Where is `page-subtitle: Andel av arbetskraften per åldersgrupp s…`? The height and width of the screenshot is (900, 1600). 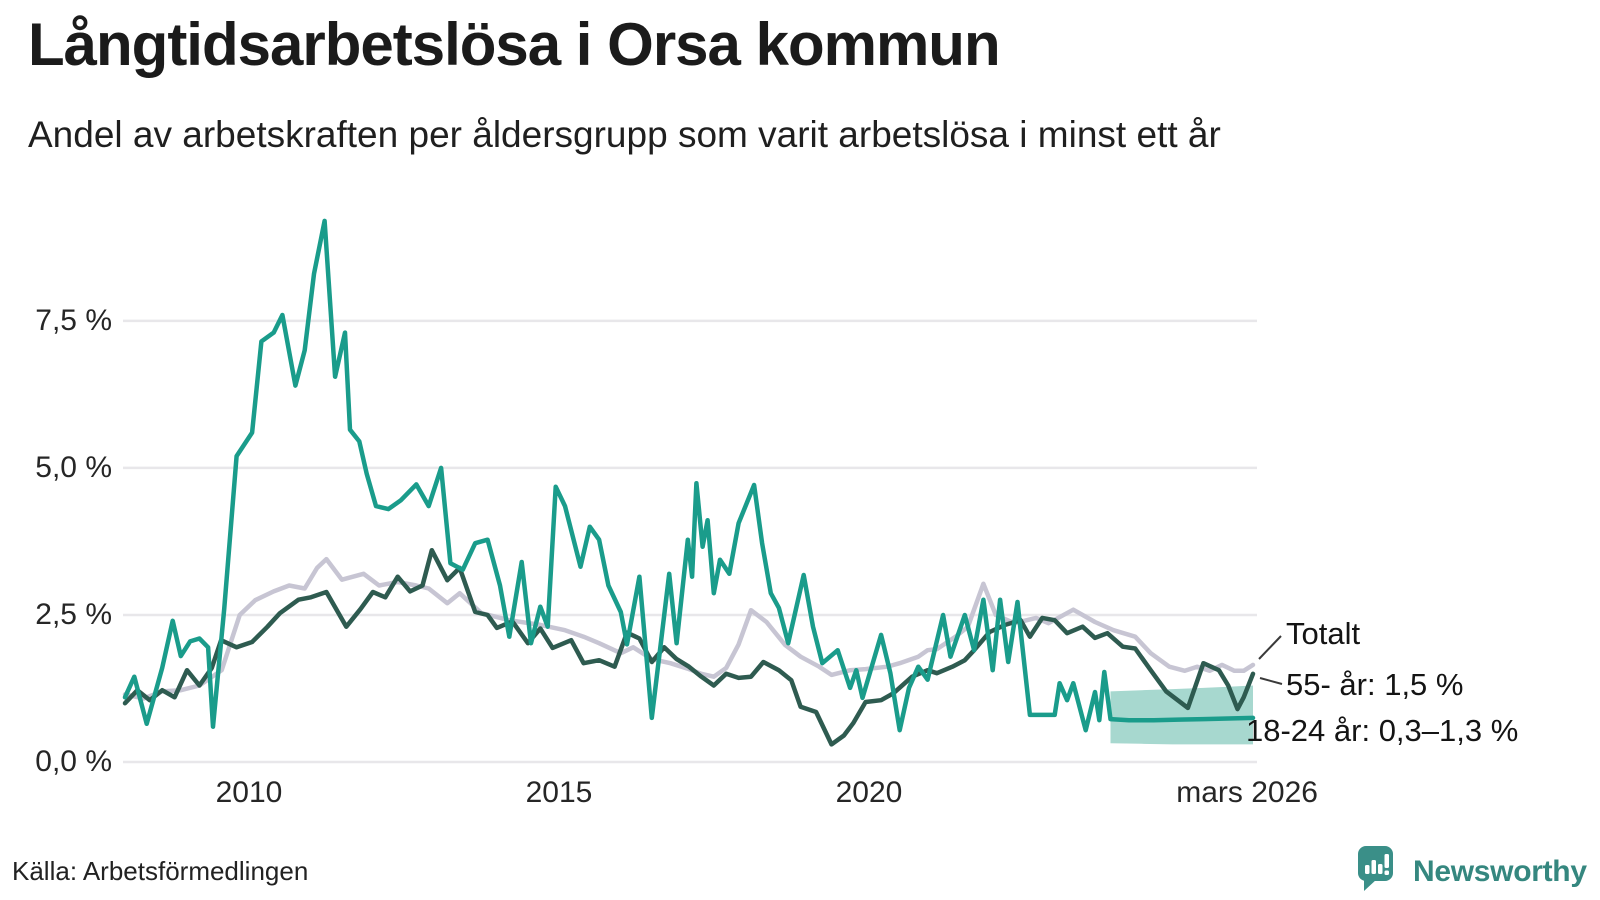
page-subtitle: Andel av arbetskraften per åldersgrupp s… is located at coordinates (624, 134).